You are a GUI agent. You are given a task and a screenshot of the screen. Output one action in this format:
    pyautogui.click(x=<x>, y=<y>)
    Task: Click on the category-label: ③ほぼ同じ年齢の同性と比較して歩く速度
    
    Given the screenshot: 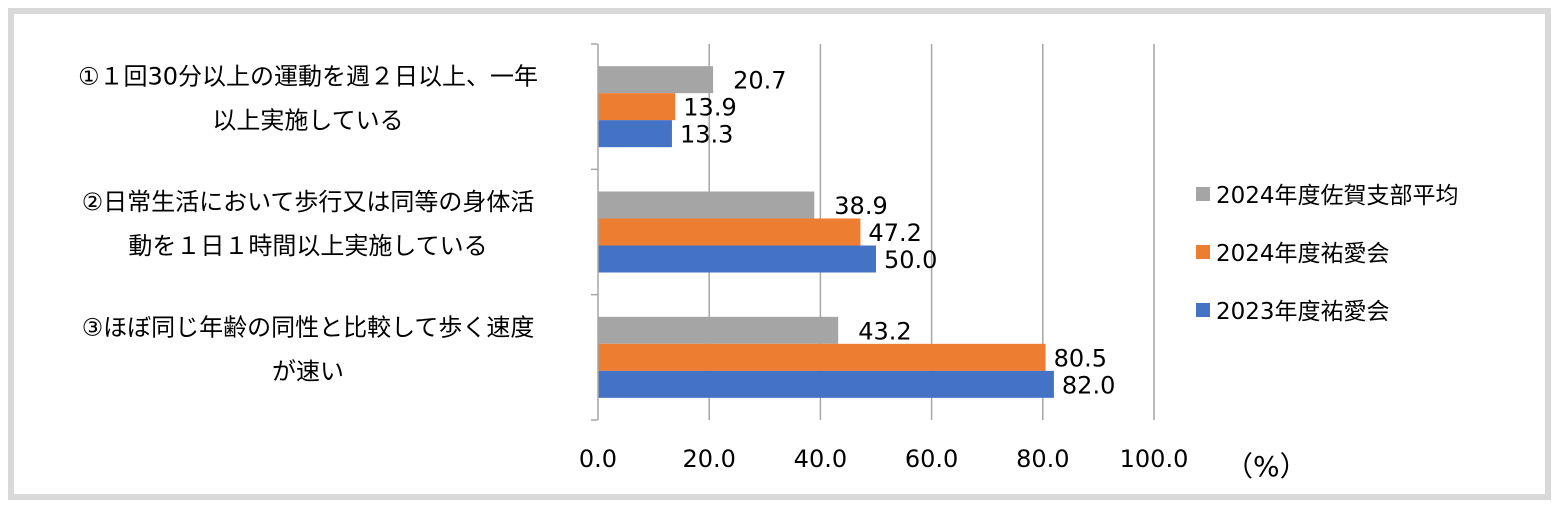 What is the action you would take?
    pyautogui.click(x=308, y=327)
    